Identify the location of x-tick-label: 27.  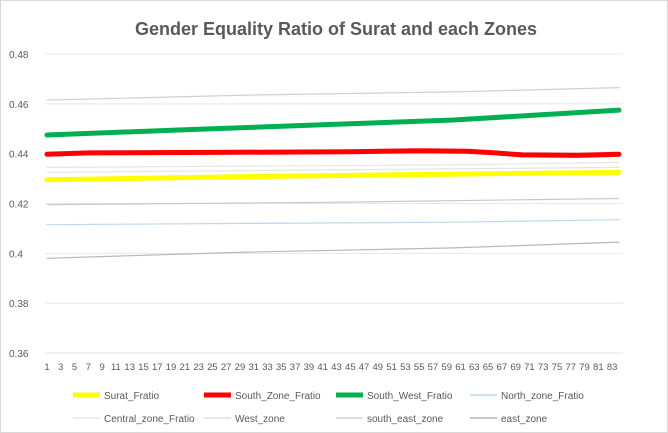
(226, 367).